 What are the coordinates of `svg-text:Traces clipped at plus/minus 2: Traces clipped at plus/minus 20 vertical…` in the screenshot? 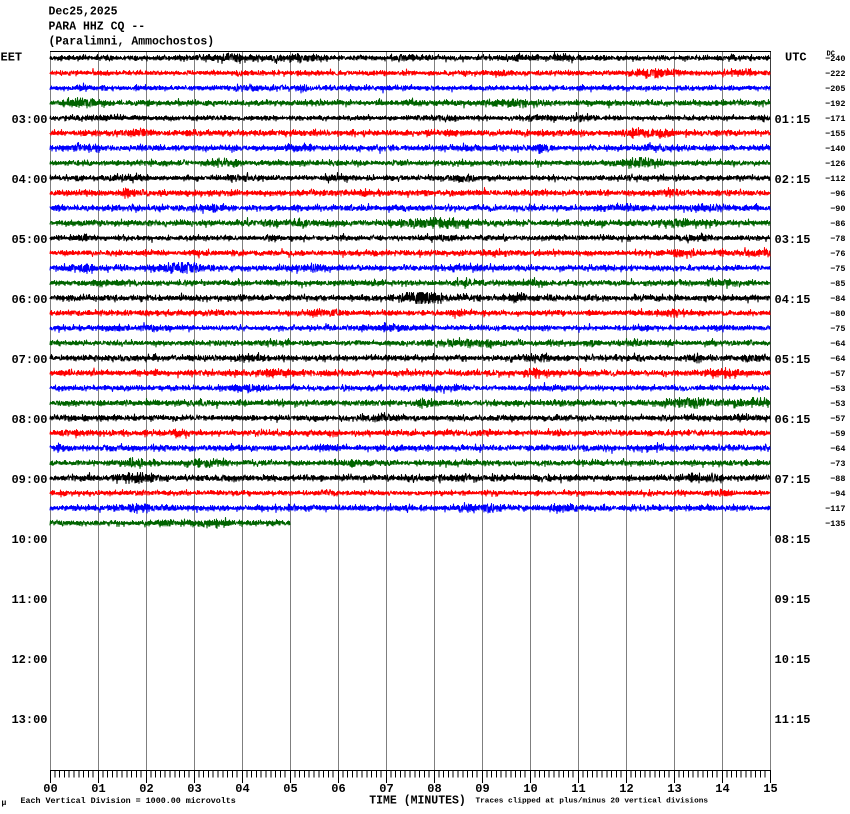 It's located at (592, 802).